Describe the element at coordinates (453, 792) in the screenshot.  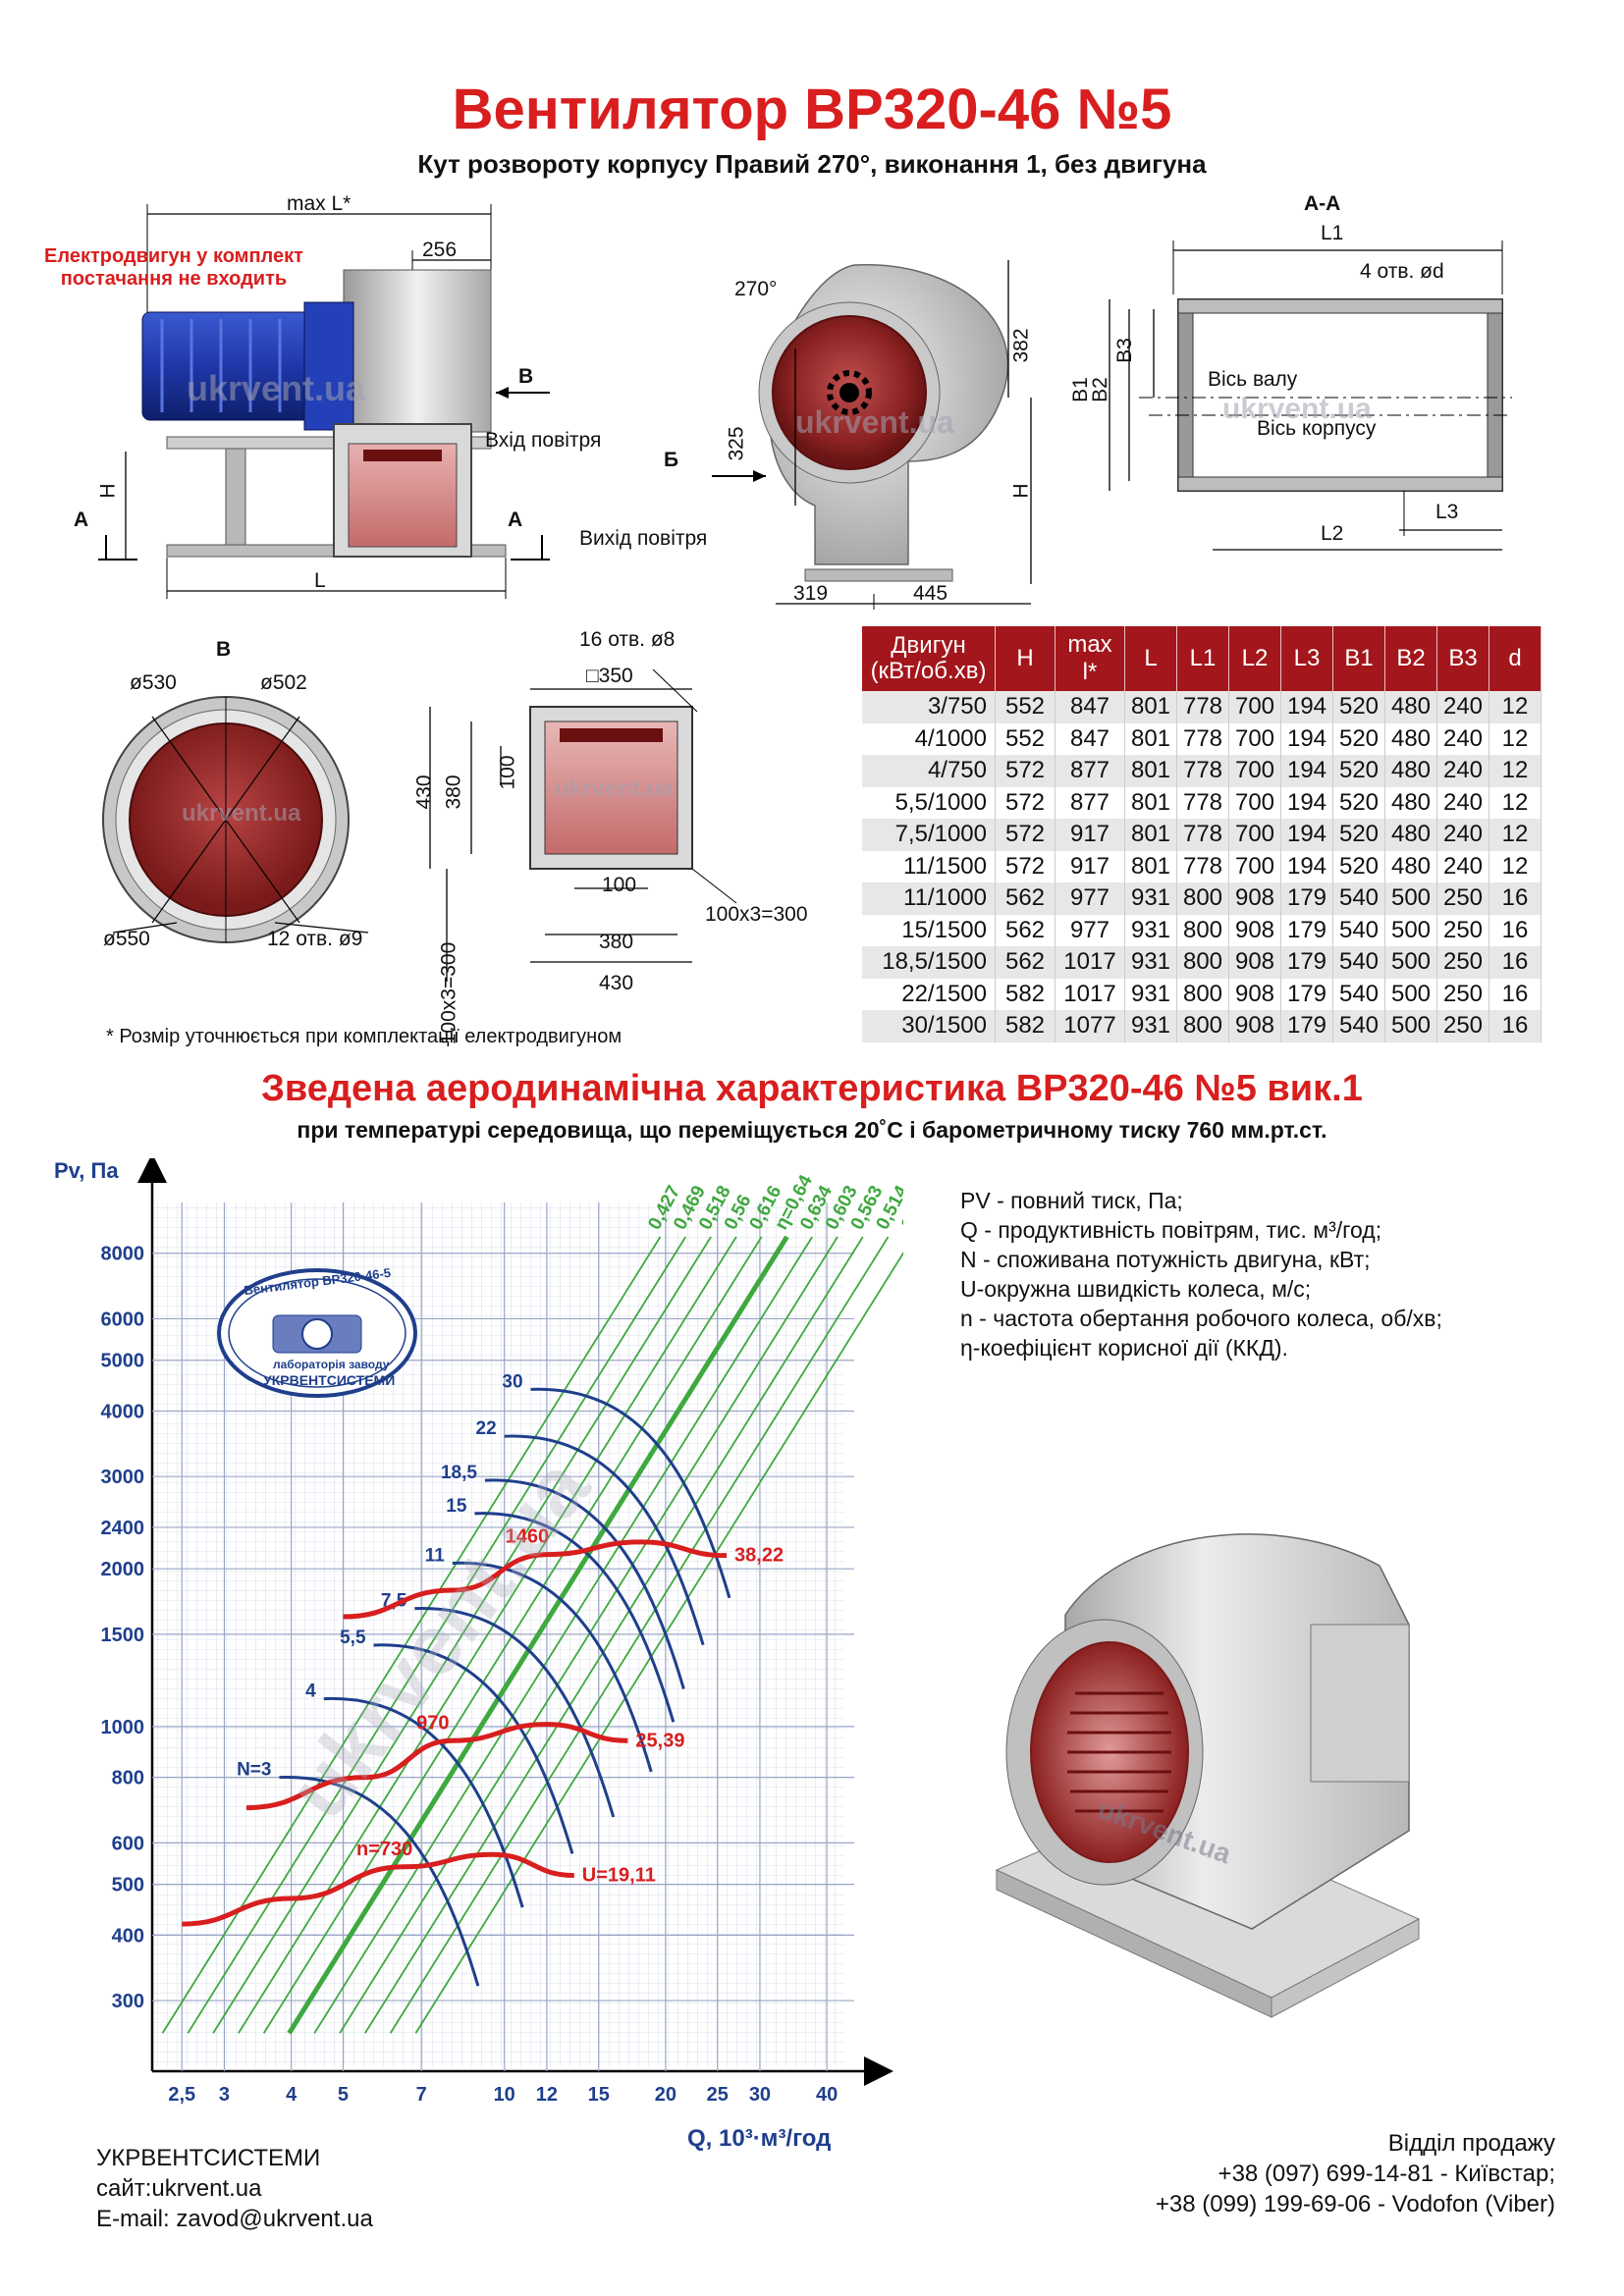
I see `outlet-d380: 380` at that location.